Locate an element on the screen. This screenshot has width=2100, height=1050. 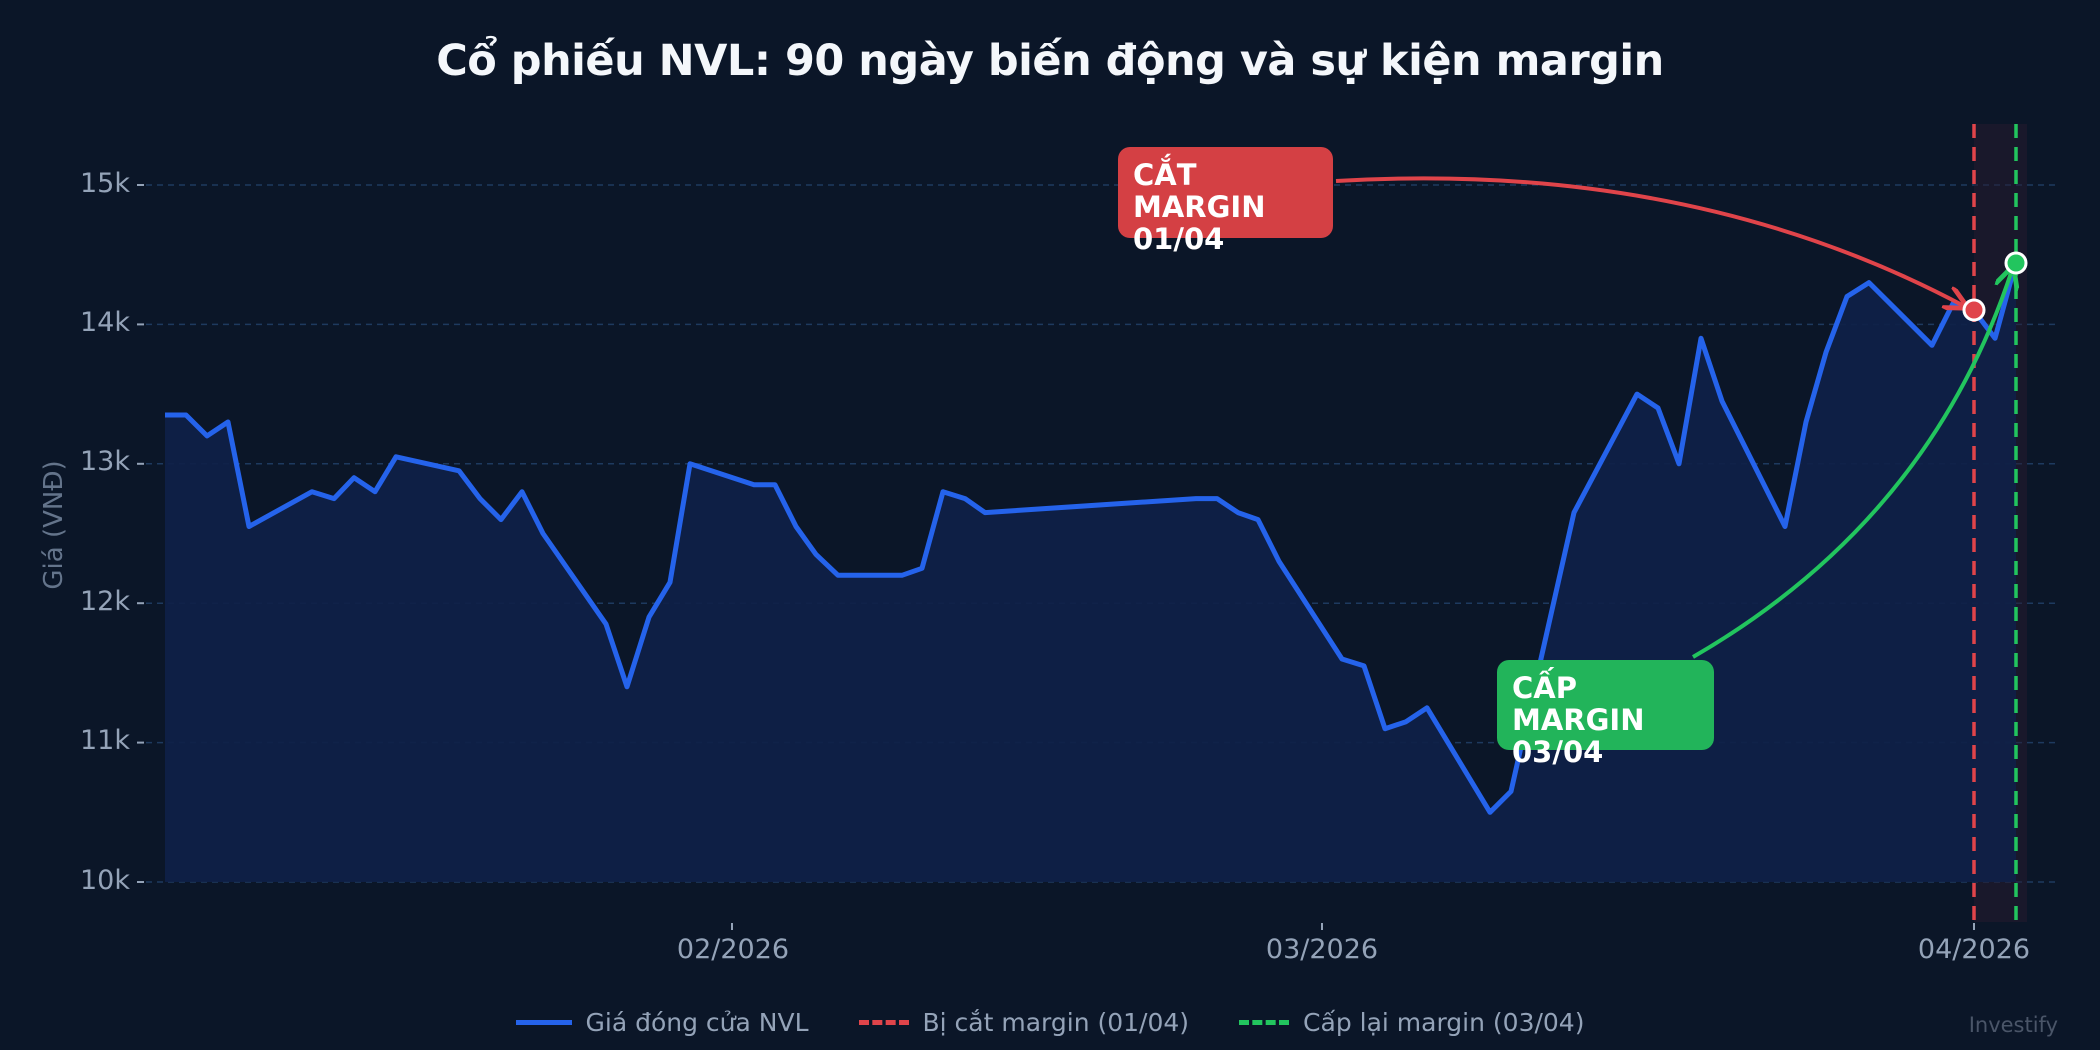
legend-item-price: Giá đóng cửa NVL is located at coordinates (662, 1022).